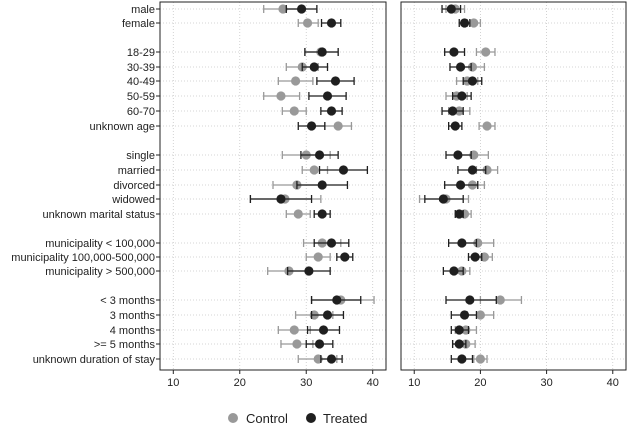 The width and height of the screenshot is (628, 428). Describe the element at coordinates (134, 186) in the screenshot. I see `category-label: divorced` at that location.